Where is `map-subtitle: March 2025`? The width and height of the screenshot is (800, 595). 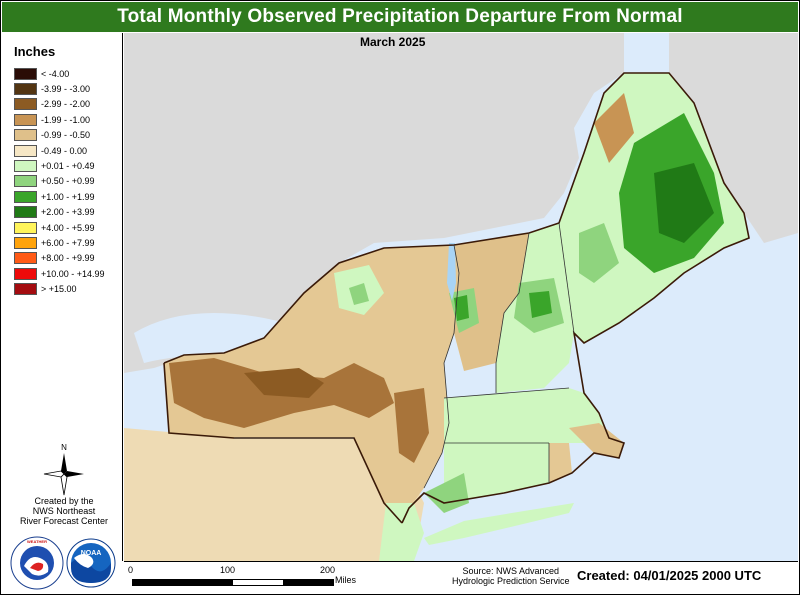
map-subtitle: March 2025 is located at coordinates (393, 42).